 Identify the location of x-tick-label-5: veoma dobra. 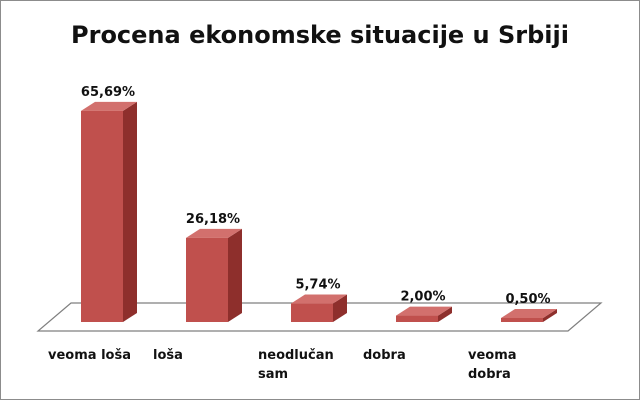
(492, 365).